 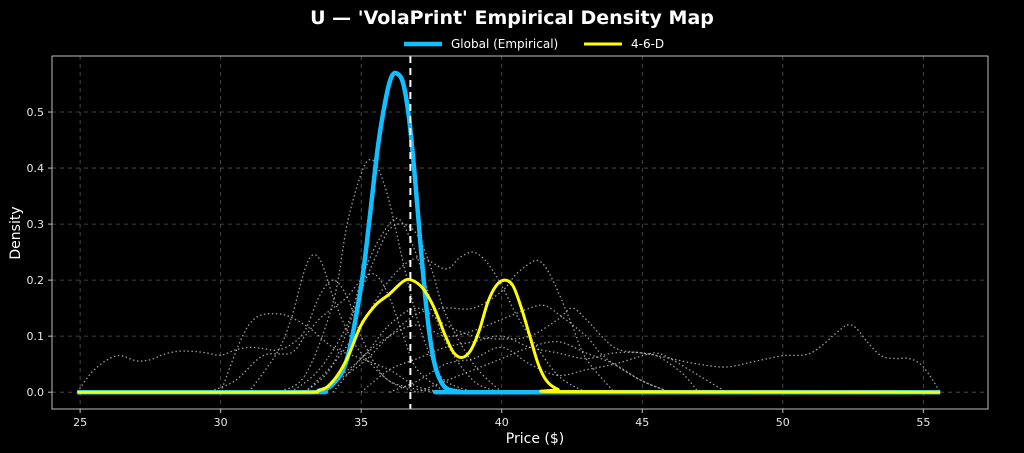 I want to click on x-tick-label: 45, so click(x=642, y=422).